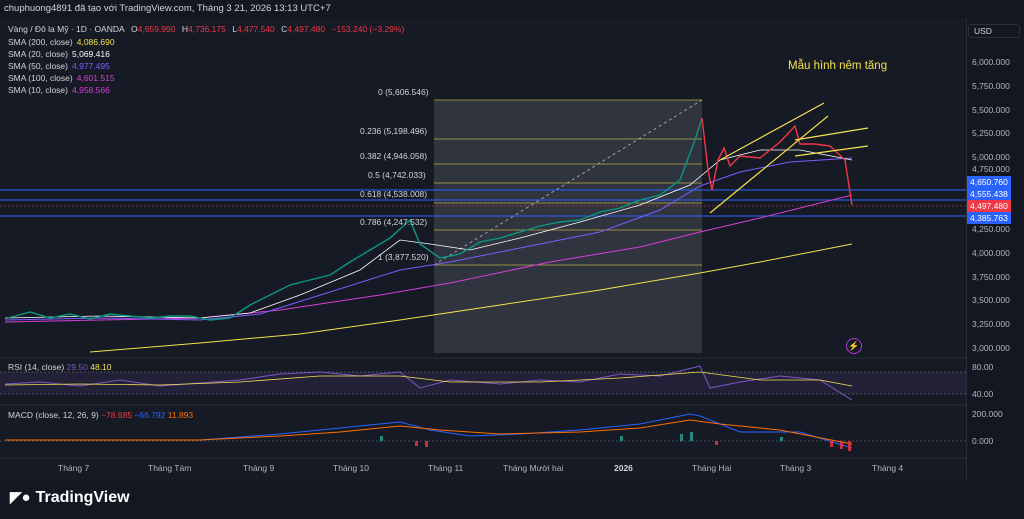  Describe the element at coordinates (170, 468) in the screenshot. I see `time-tick: Tháng Tám` at that location.